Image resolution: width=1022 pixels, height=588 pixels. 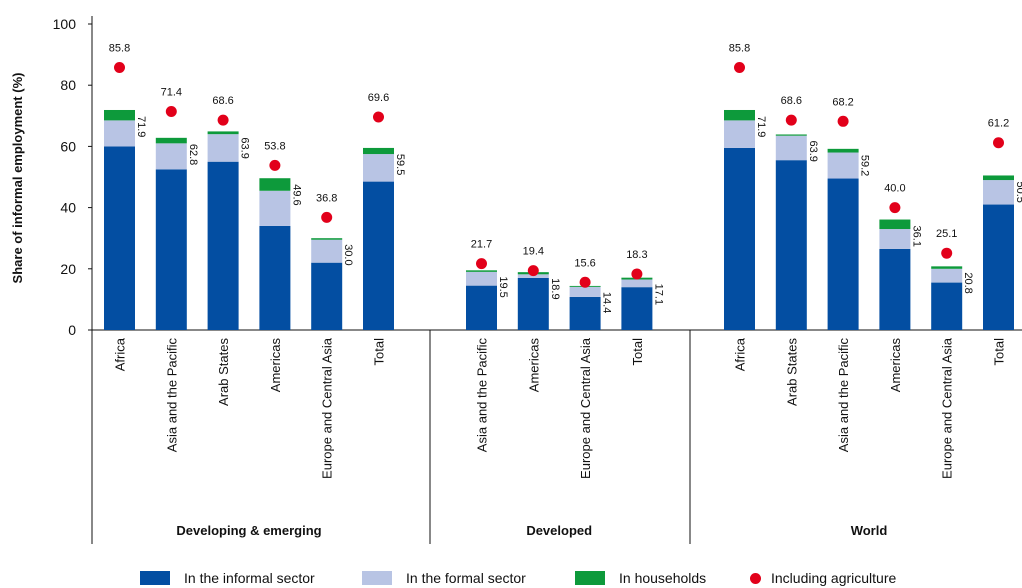 What do you see at coordinates (791, 101) in the screenshot?
I see `agriculture-label: 68.6` at bounding box center [791, 101].